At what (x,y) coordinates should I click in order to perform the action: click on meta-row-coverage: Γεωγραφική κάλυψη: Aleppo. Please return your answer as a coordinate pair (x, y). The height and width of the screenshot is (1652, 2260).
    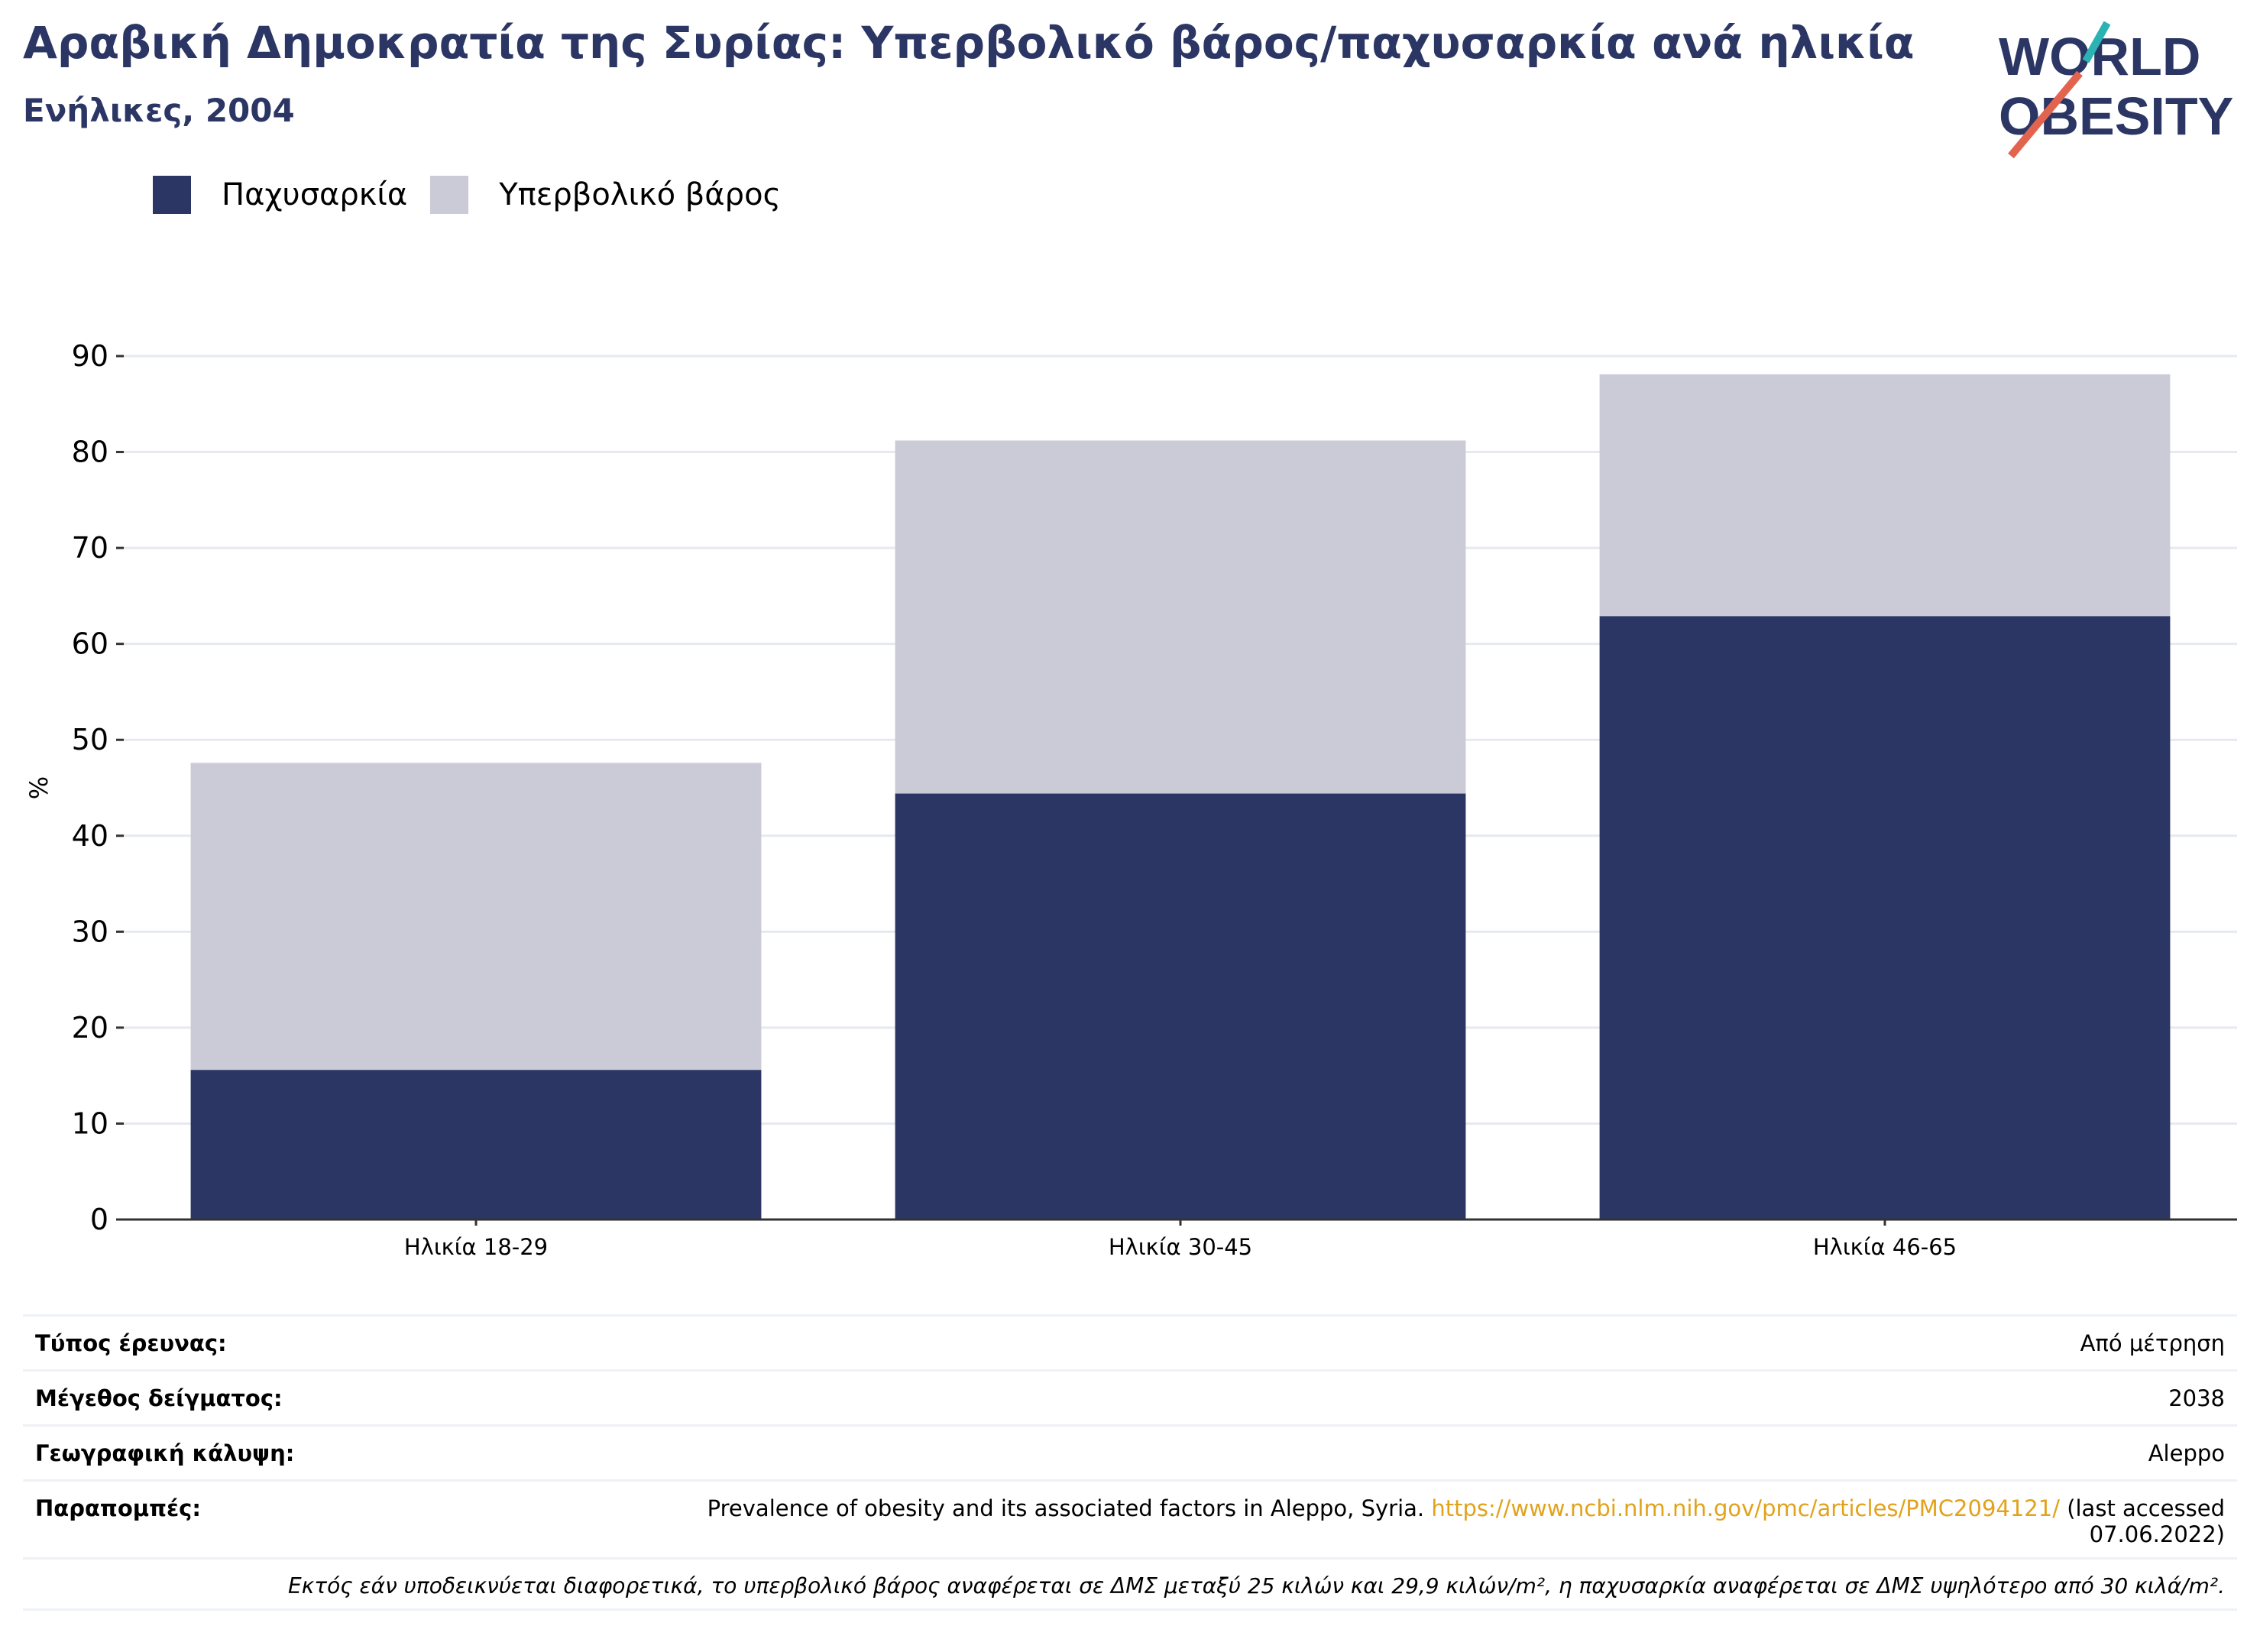
    Looking at the image, I should click on (1130, 1451).